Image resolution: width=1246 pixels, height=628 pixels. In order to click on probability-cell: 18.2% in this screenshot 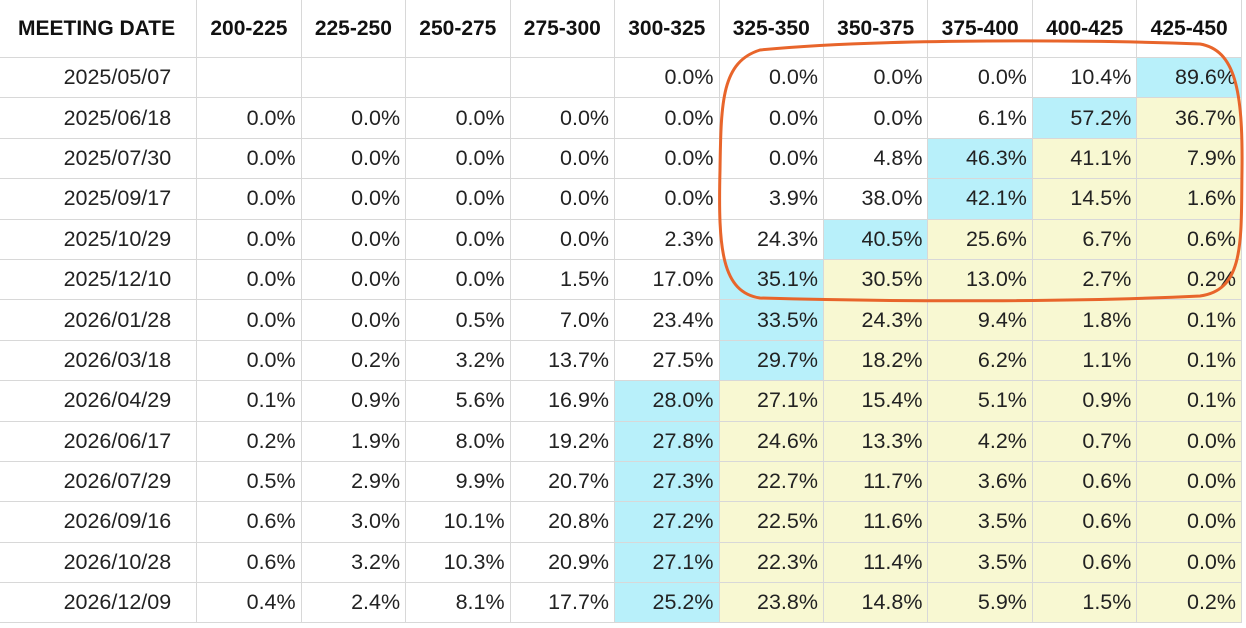, I will do `click(875, 360)`.